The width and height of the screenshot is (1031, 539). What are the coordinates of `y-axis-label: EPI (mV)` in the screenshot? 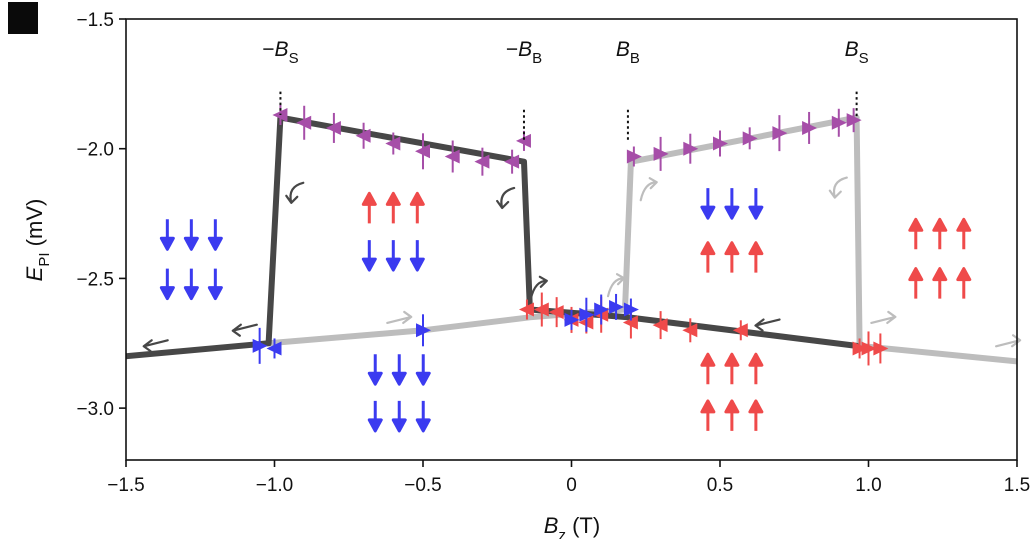 It's located at (37, 240).